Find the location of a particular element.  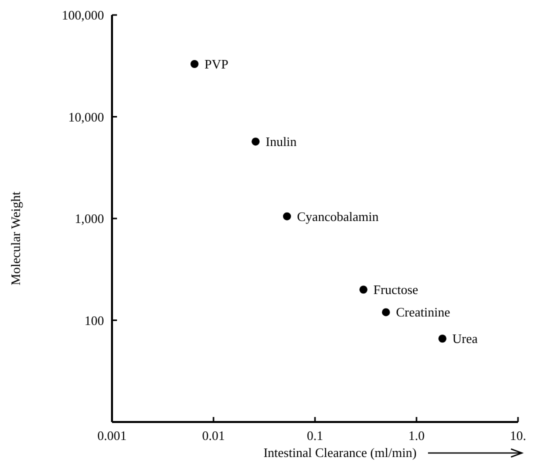

x-tick-label: 10. is located at coordinates (518, 435).